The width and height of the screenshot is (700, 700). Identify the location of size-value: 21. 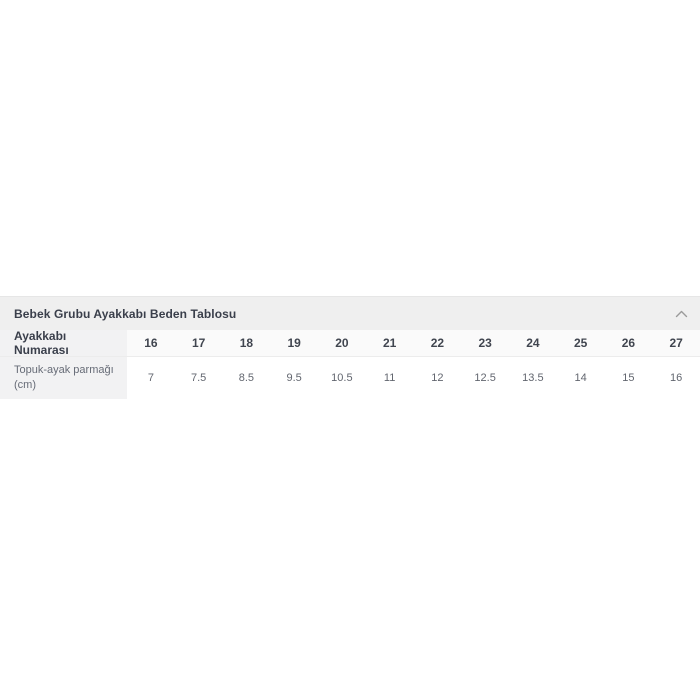
(389, 343).